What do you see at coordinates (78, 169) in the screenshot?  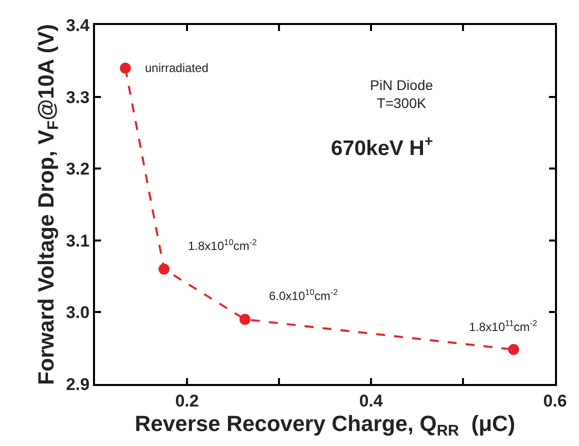 I see `y-tick-label: 3.2` at bounding box center [78, 169].